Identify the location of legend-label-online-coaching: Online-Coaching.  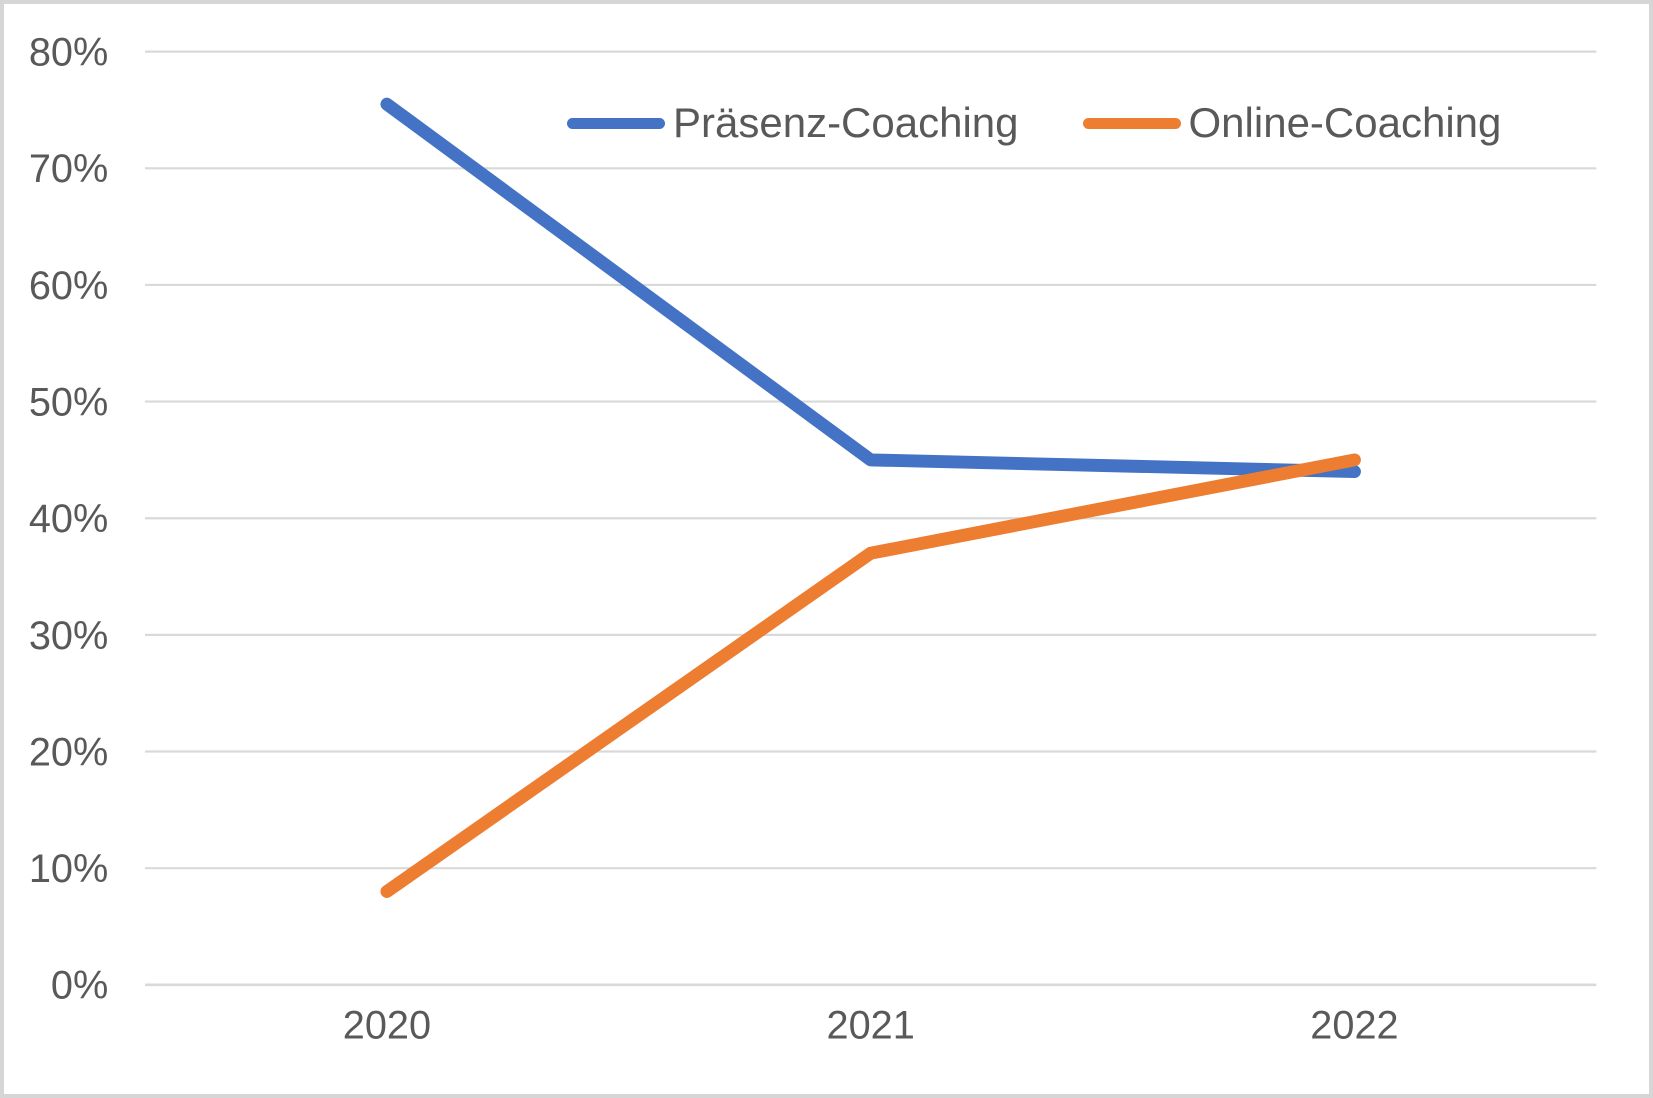
(1345, 122).